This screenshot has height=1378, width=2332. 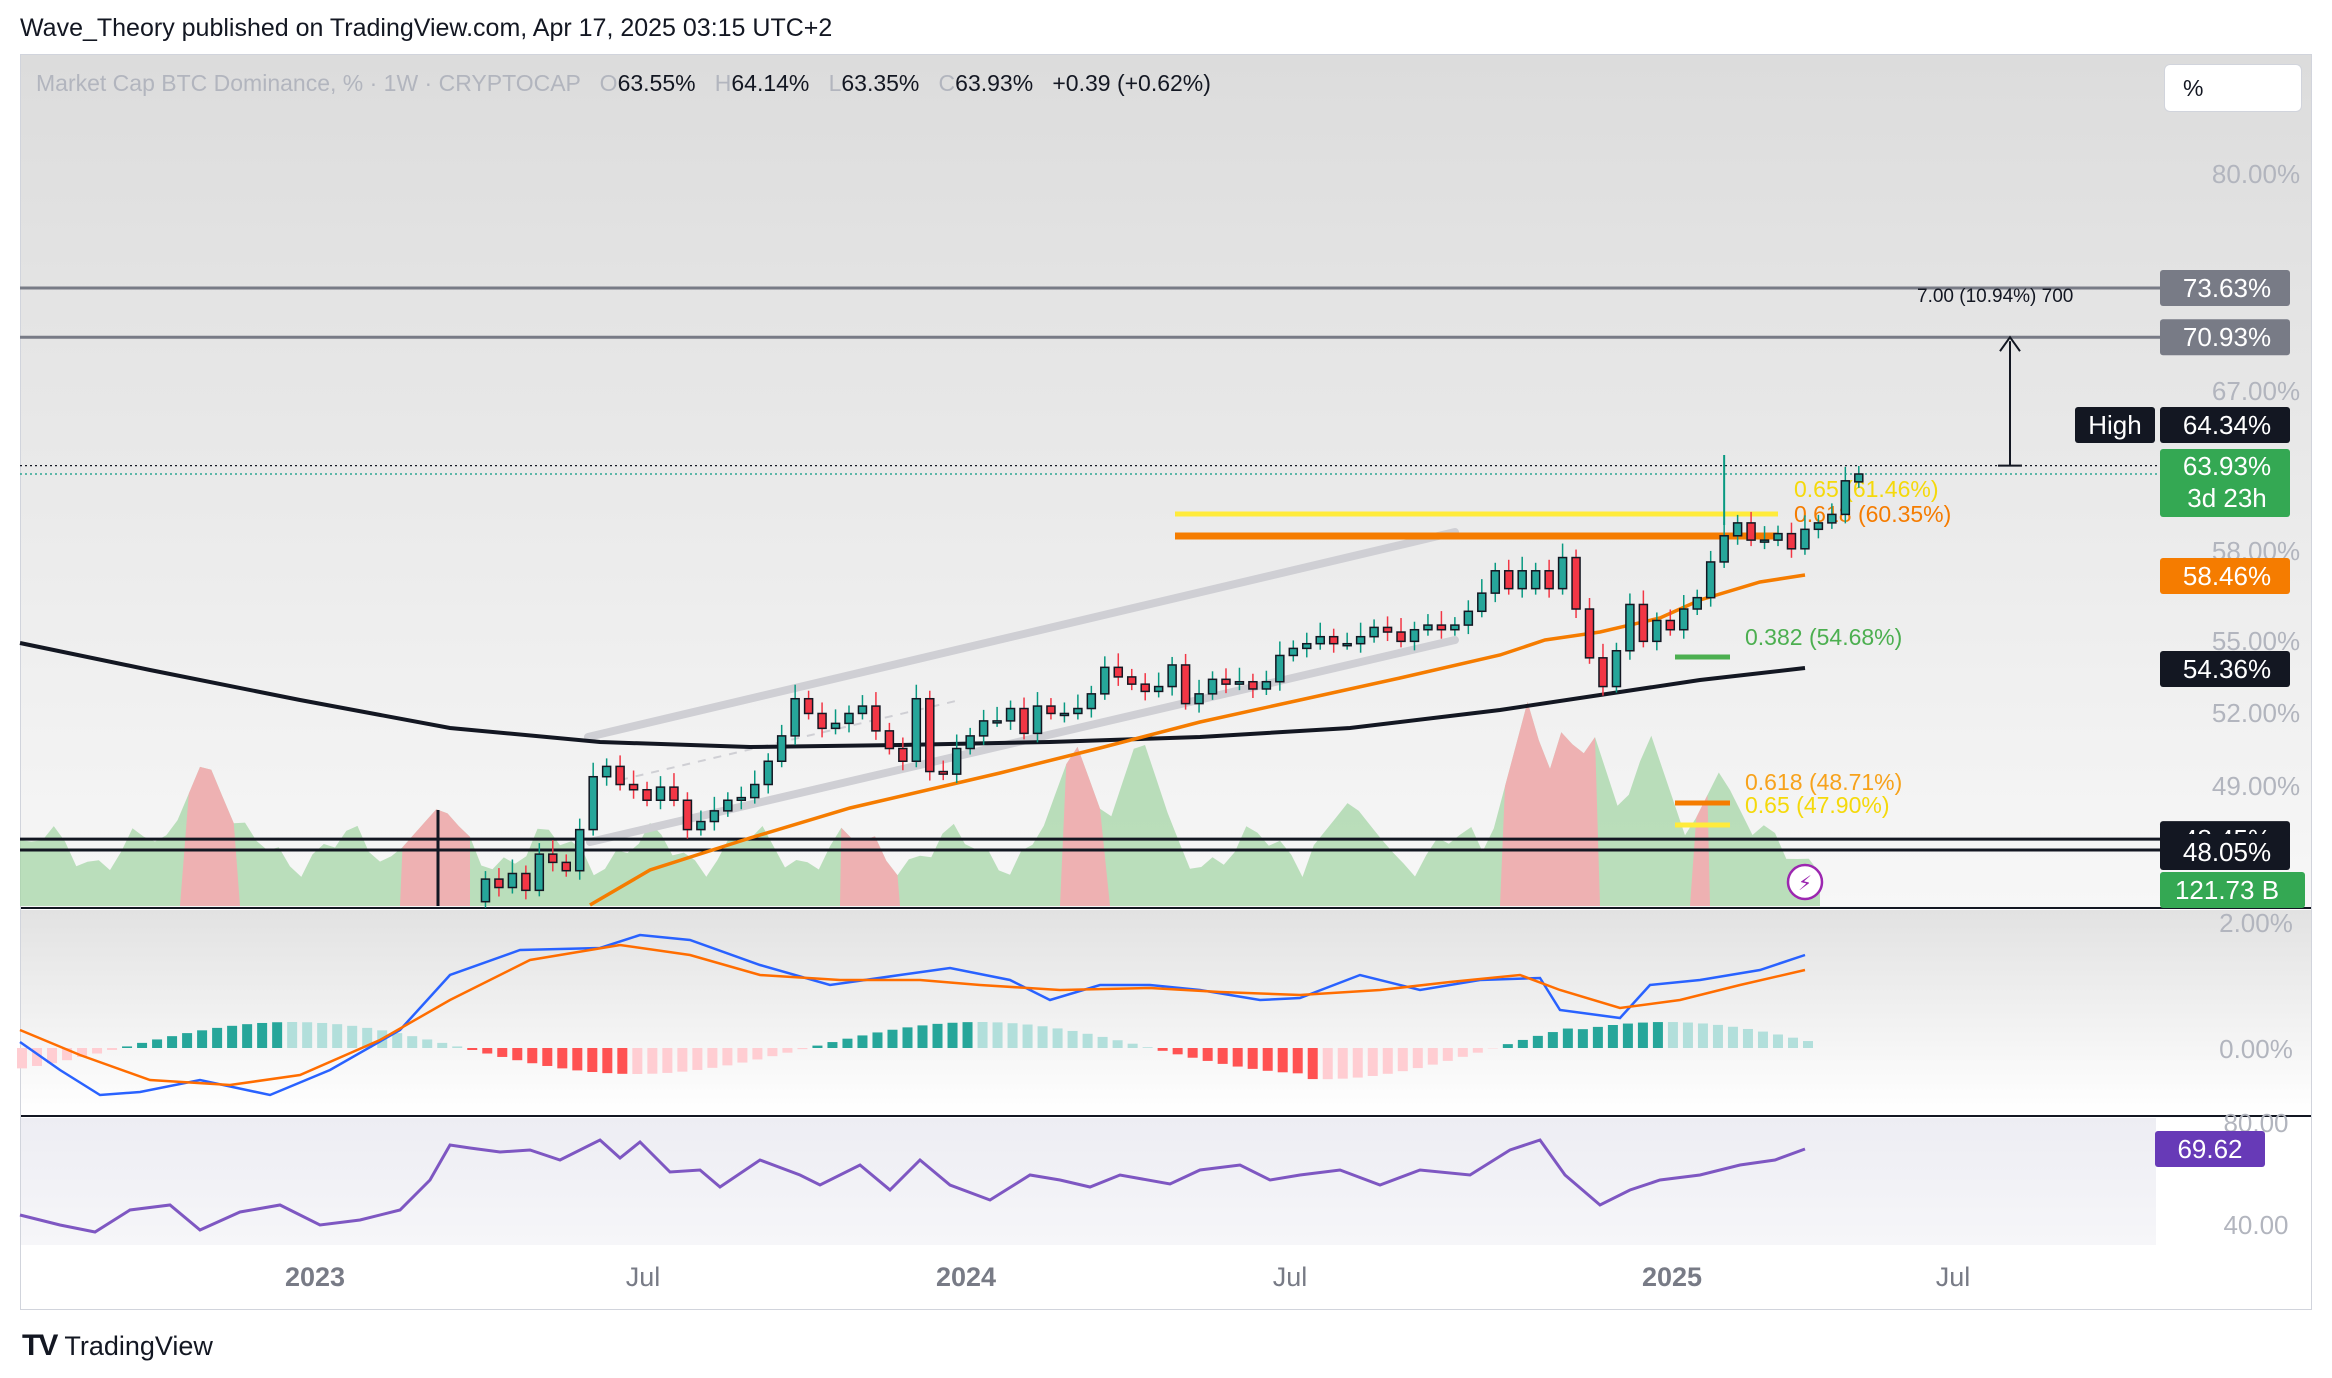 What do you see at coordinates (2256, 174) in the screenshot?
I see `price-tick-label: 80.00%` at bounding box center [2256, 174].